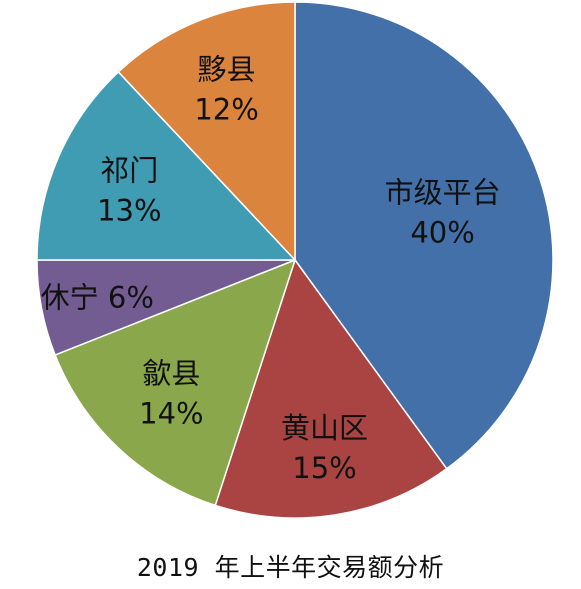 This screenshot has height=589, width=581. Describe the element at coordinates (443, 193) in the screenshot. I see `slice-name-label: 市级平台` at that location.